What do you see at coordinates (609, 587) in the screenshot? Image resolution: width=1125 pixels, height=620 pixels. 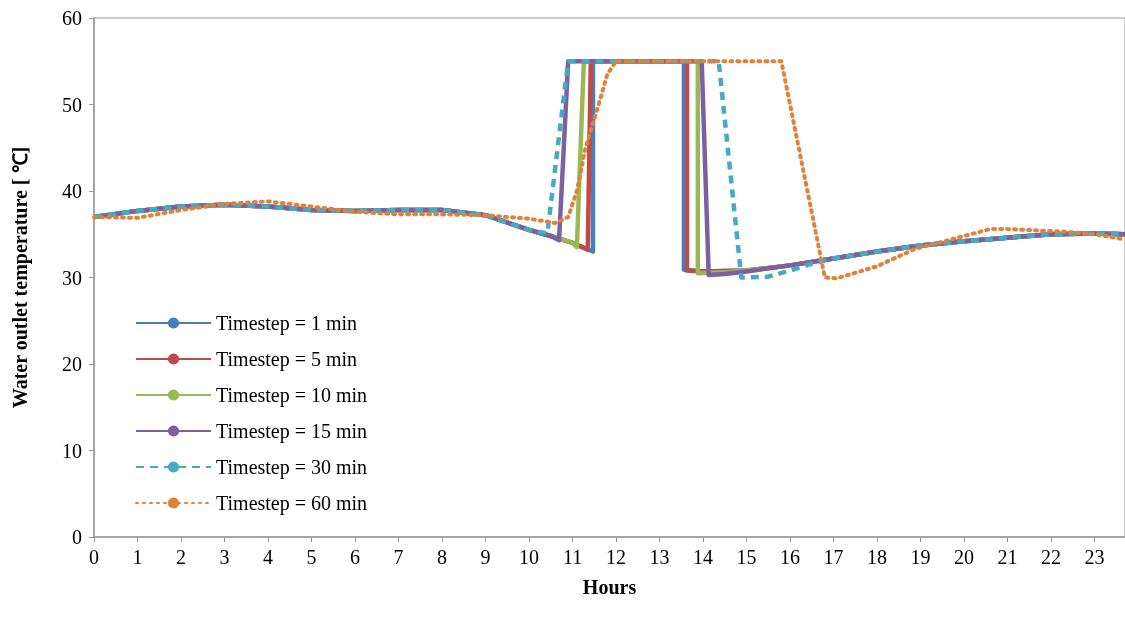 I see `x-axis-title: Hours` at bounding box center [609, 587].